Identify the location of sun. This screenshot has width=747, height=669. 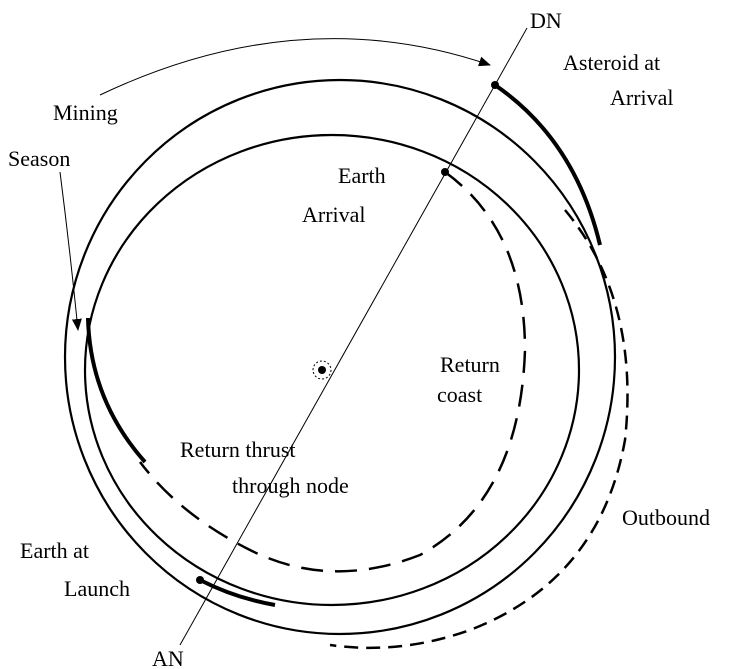
(322, 370).